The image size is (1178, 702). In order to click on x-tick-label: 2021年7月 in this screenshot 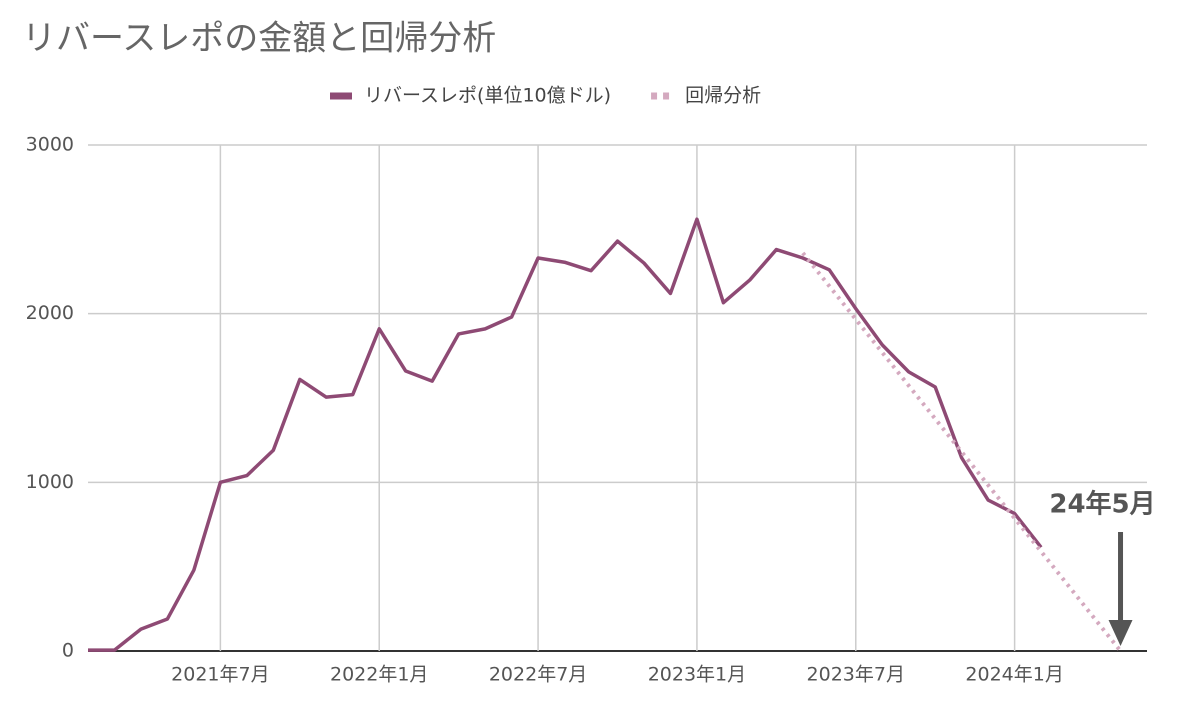, I will do `click(220, 675)`.